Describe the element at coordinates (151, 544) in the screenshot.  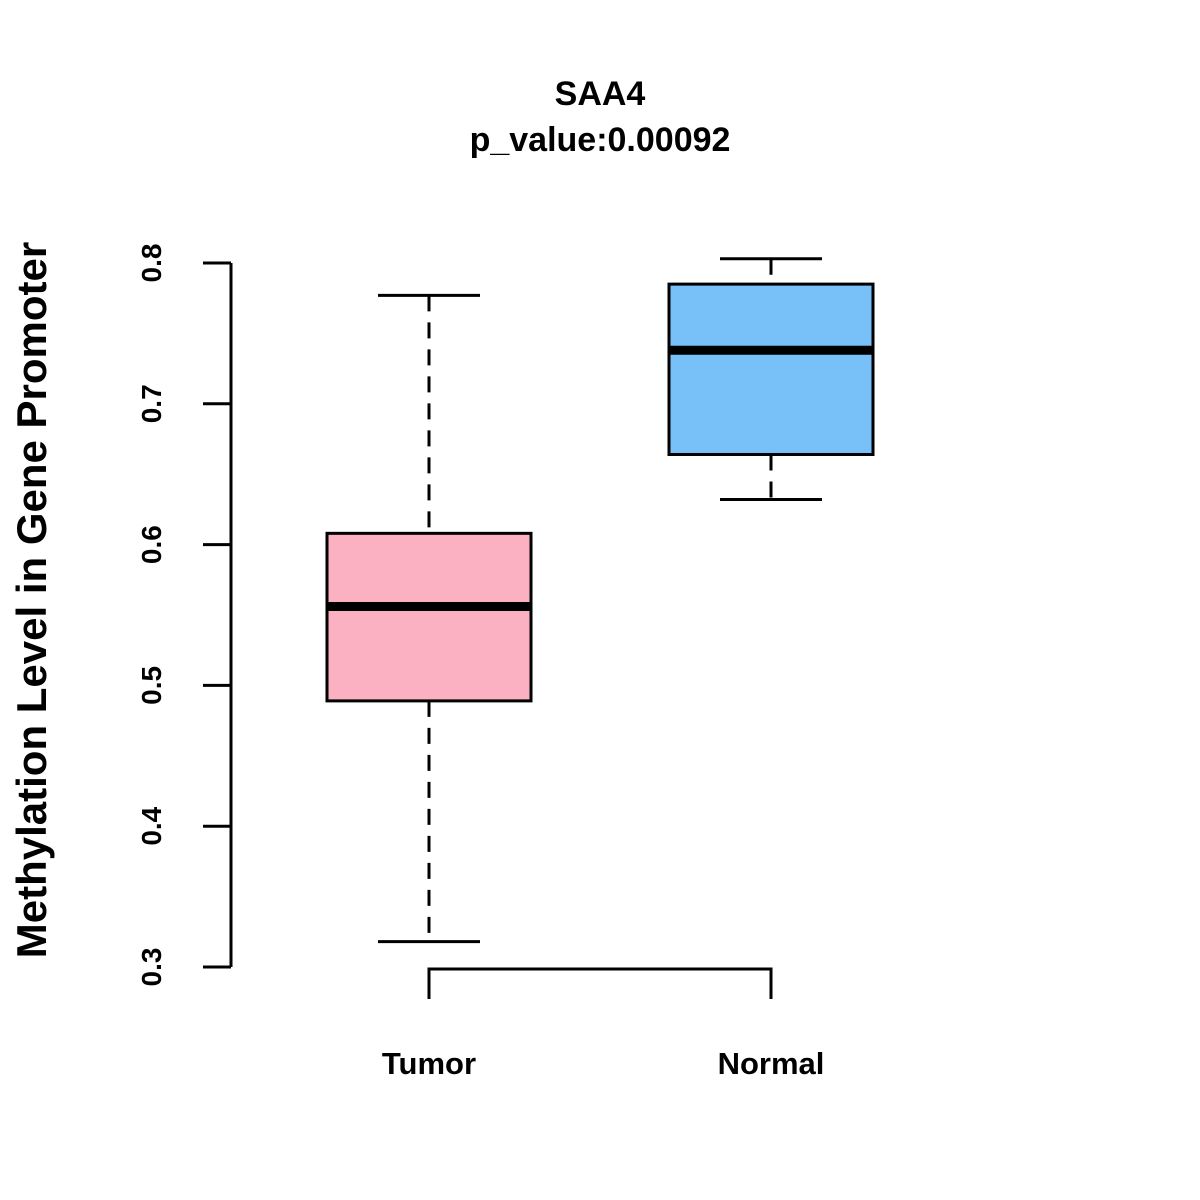
I see `y-tick-label: 0.6` at that location.